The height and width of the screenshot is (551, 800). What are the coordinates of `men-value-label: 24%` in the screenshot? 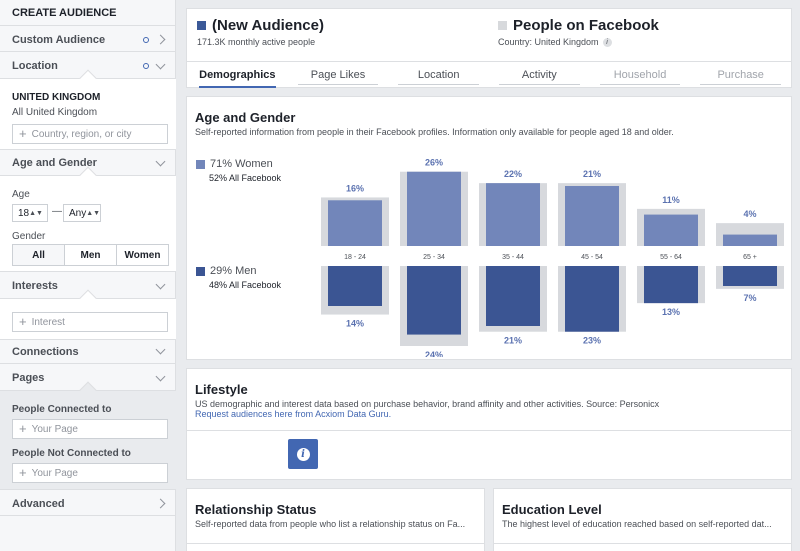 It's located at (434, 353).